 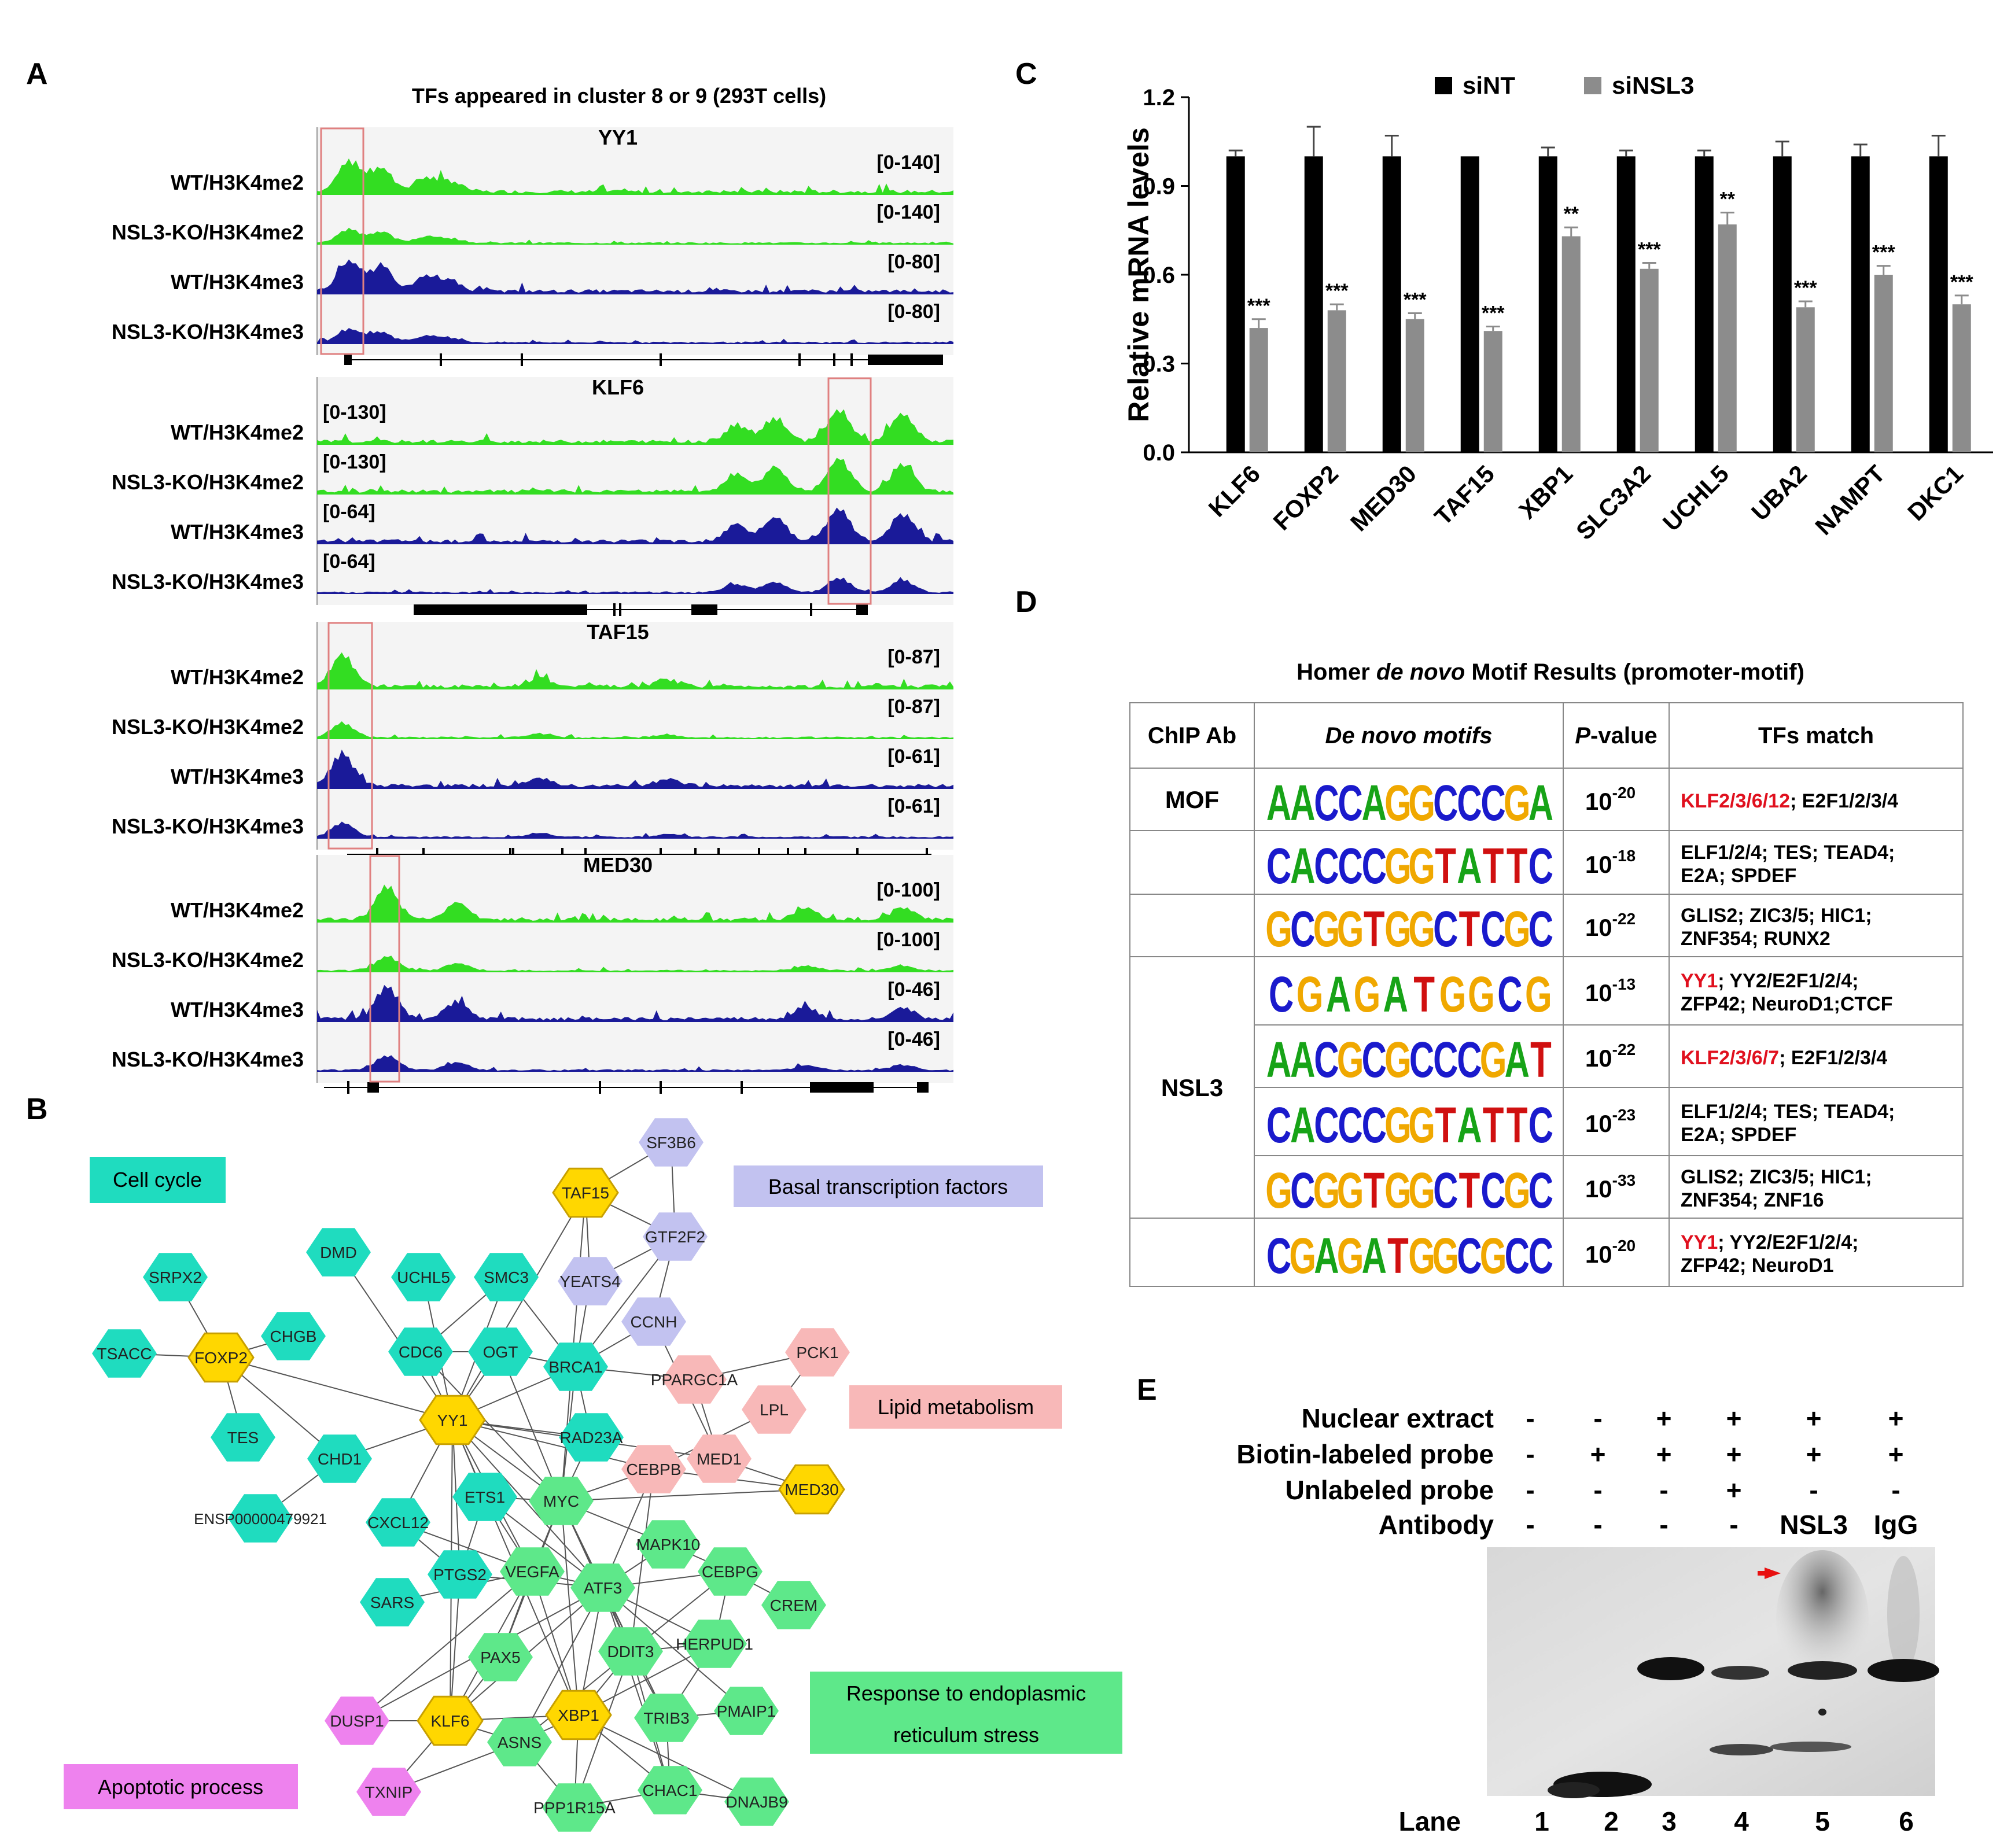 I want to click on network-node: YY1, so click(x=452, y=1420).